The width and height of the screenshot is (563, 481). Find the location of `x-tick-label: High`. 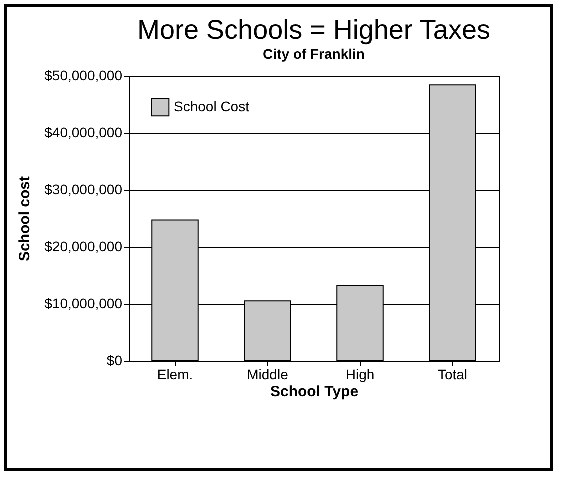

x-tick-label: High is located at coordinates (360, 374).